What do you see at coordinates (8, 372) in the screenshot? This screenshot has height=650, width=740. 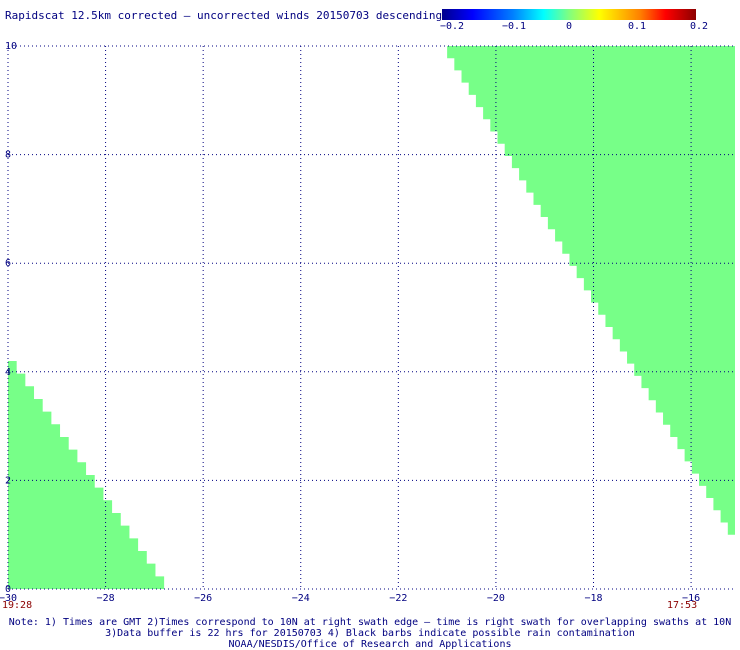 I see `y-tick-label: 4` at bounding box center [8, 372].